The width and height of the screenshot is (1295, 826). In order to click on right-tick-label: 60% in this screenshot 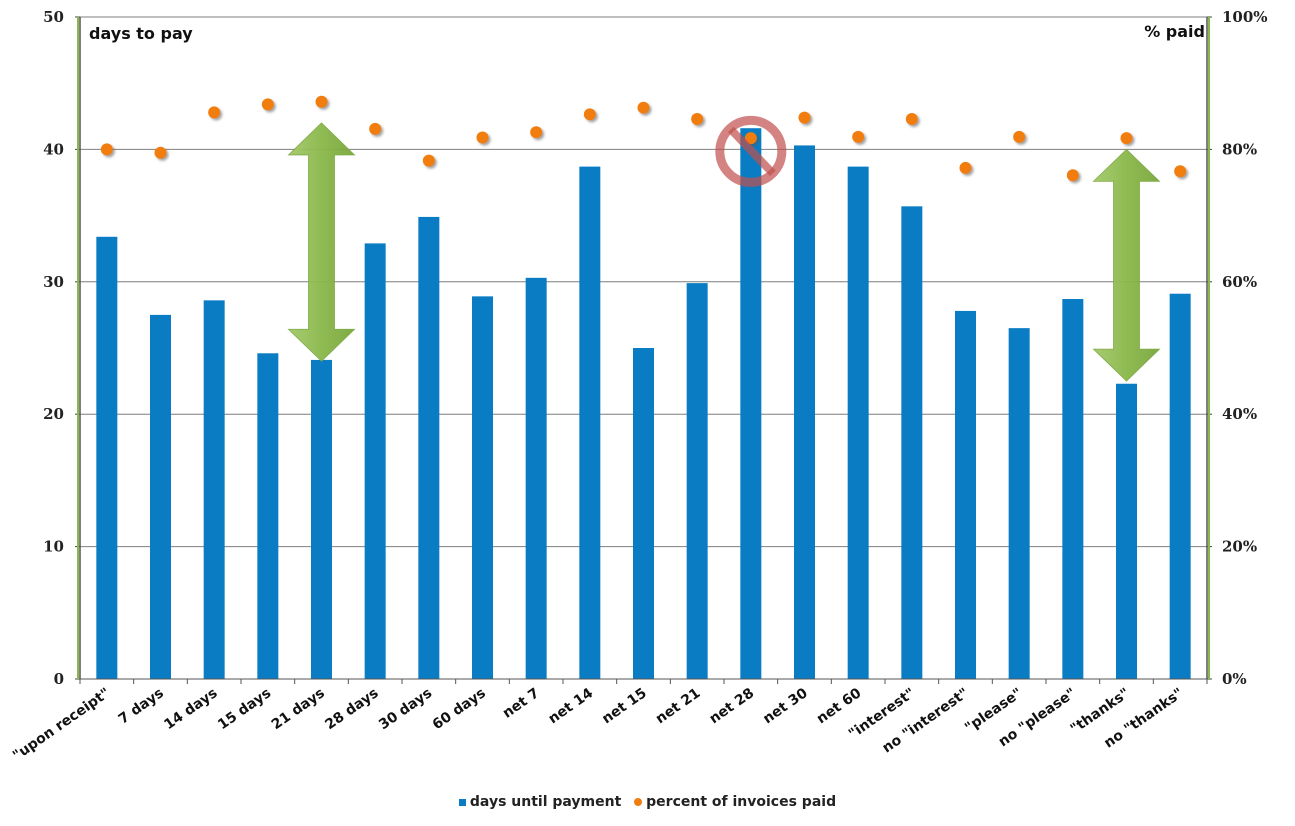, I will do `click(1239, 282)`.